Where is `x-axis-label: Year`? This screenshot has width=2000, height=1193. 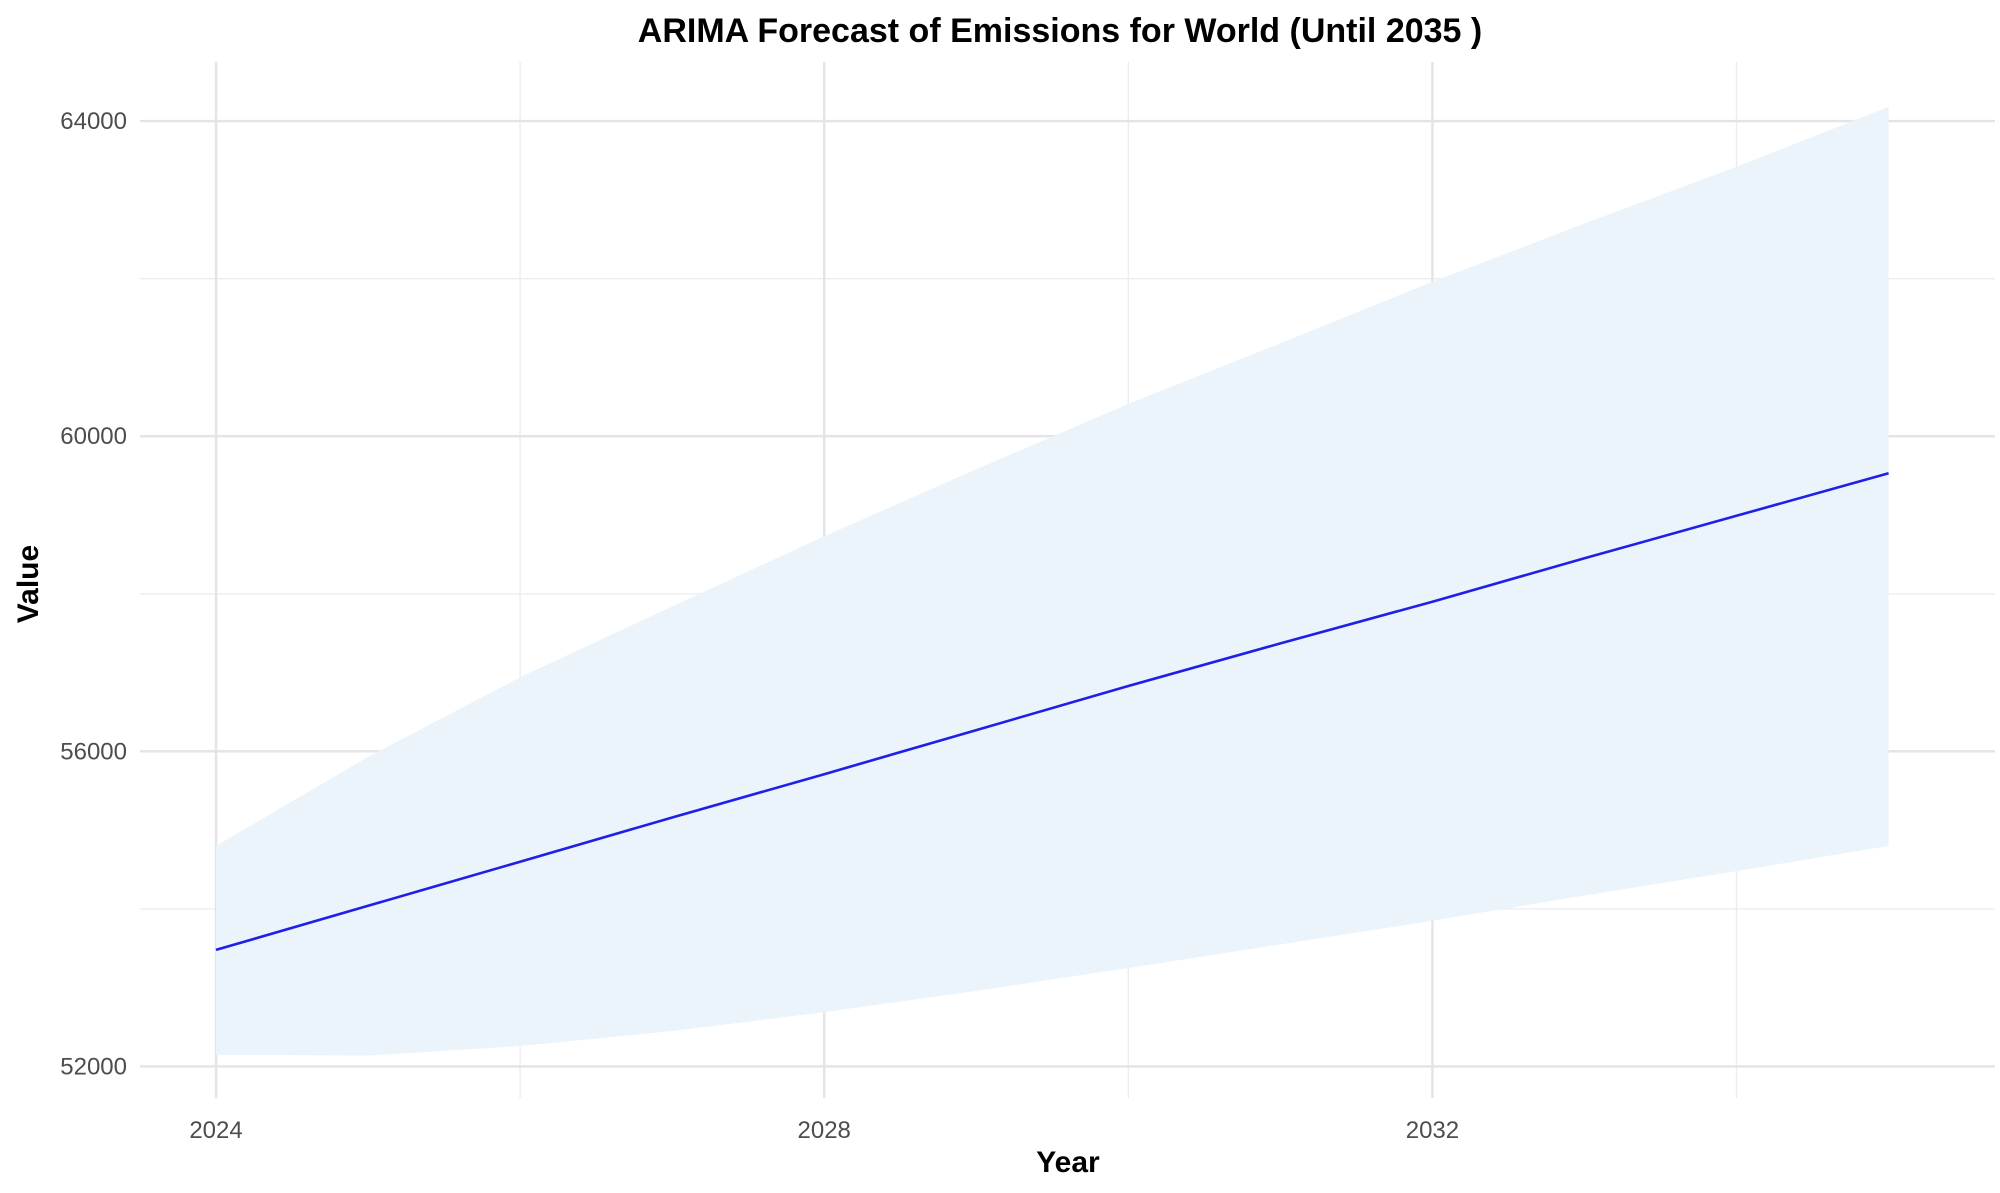
x-axis-label: Year is located at coordinates (1068, 1162).